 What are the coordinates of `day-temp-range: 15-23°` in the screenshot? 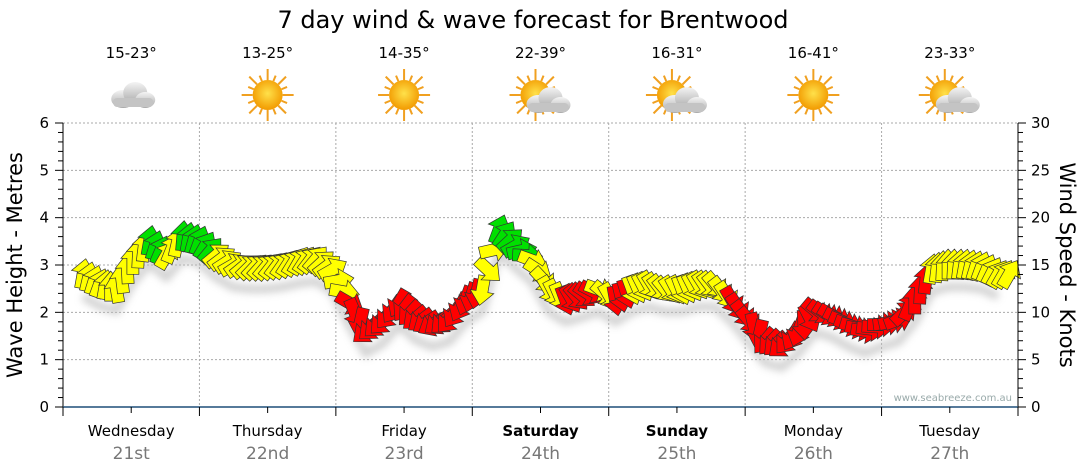 It's located at (131, 53).